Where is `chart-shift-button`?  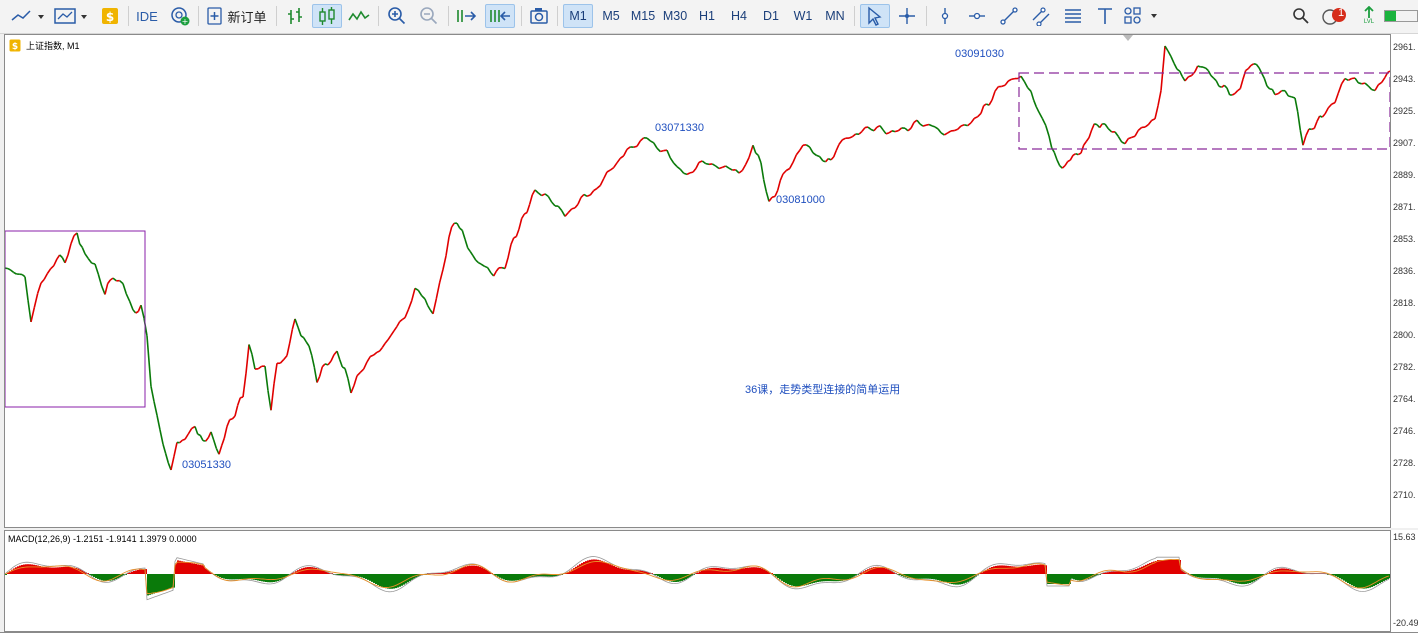 chart-shift-button is located at coordinates (500, 16).